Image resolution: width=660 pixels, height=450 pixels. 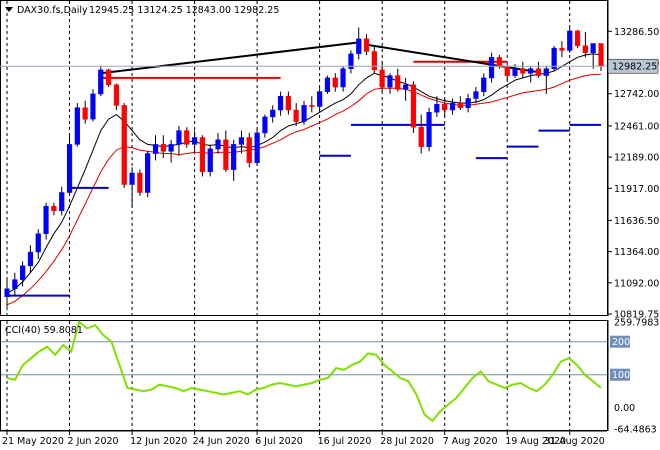 I want to click on price-tick-label: 11636.50, so click(x=636, y=221).